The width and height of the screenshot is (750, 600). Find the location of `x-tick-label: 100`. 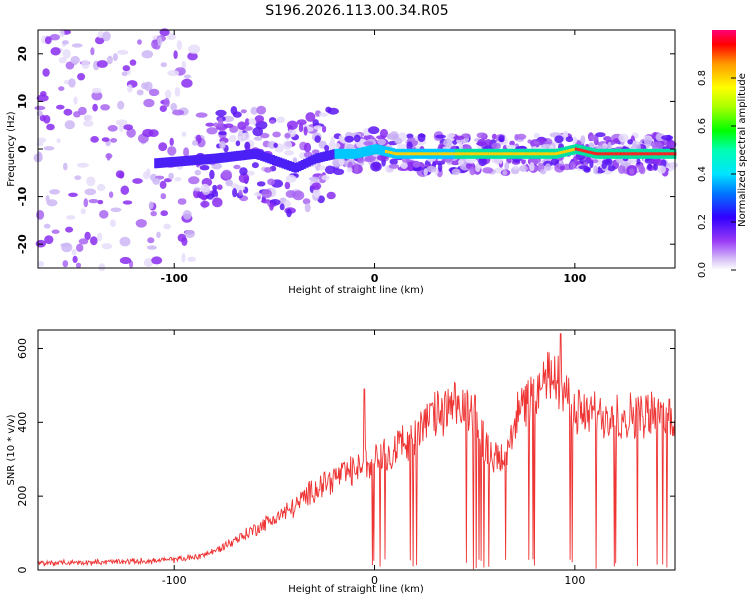

x-tick-label: 100 is located at coordinates (574, 278).